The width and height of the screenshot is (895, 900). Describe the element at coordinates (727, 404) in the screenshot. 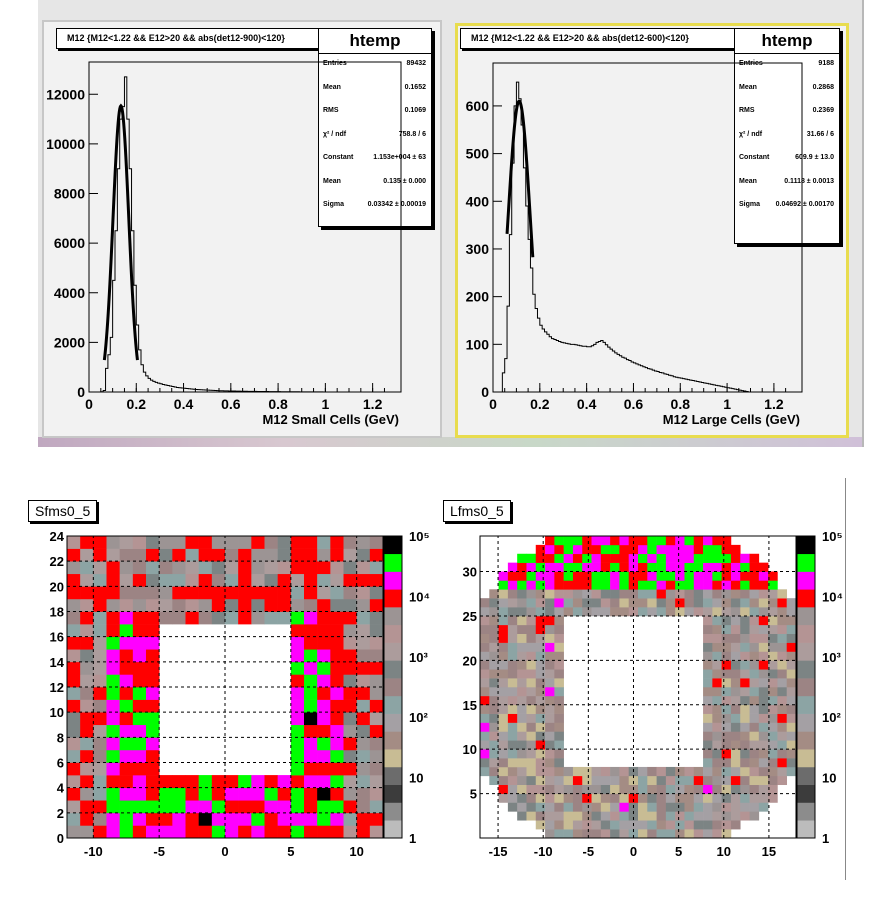

I see `x-tick-label: 1` at that location.